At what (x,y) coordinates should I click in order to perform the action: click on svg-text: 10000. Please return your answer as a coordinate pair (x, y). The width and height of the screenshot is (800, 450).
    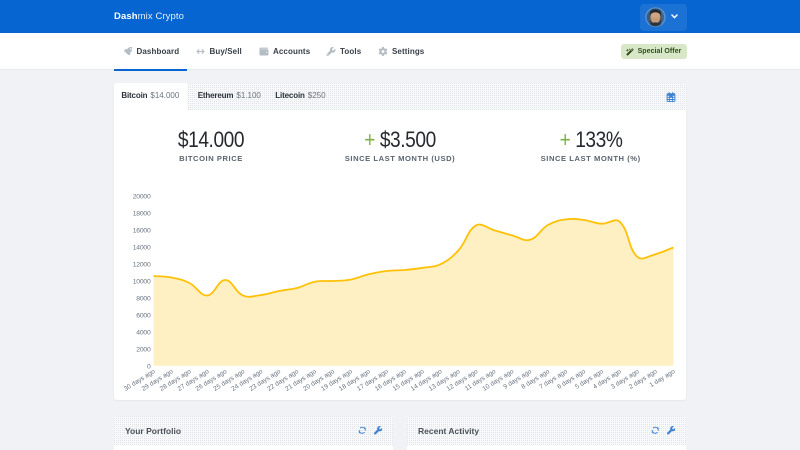
    Looking at the image, I should click on (142, 282).